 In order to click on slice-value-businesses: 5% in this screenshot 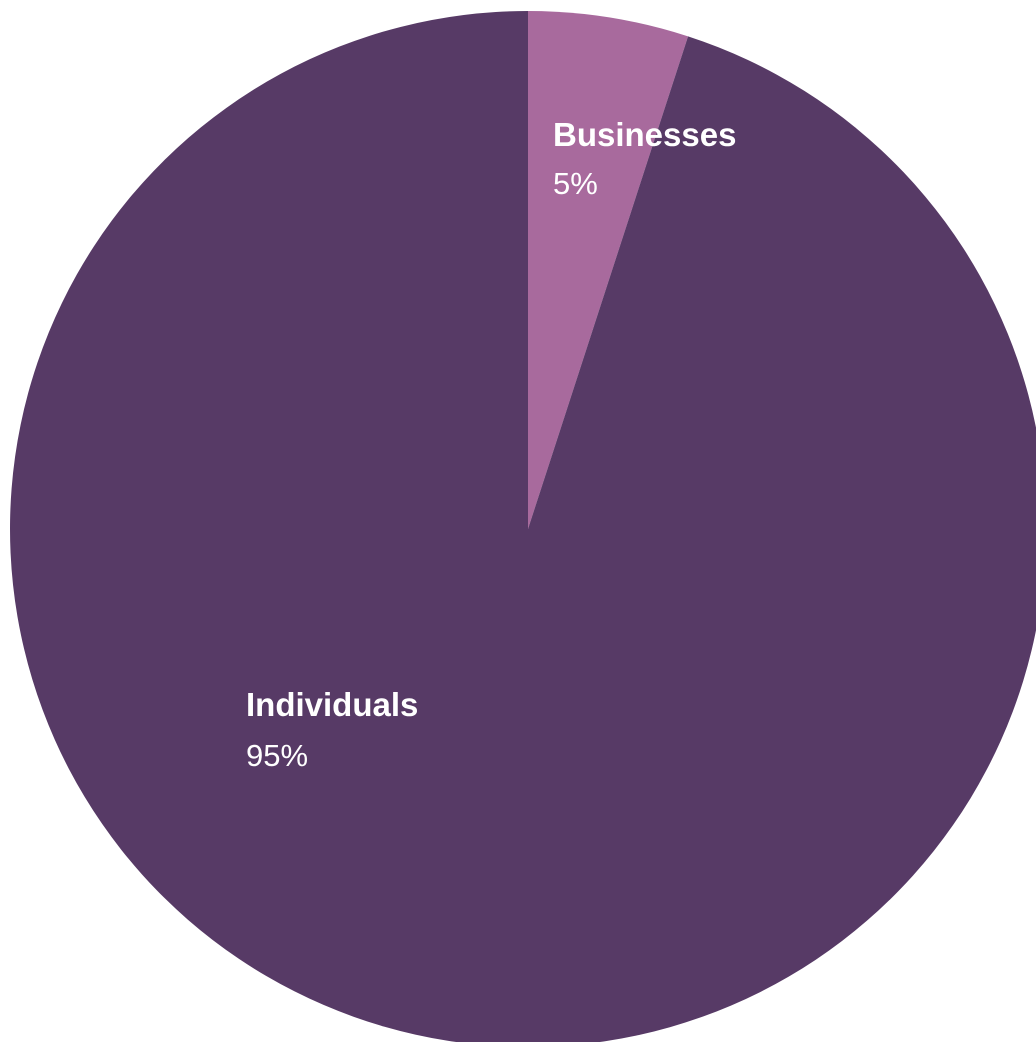, I will do `click(575, 183)`.